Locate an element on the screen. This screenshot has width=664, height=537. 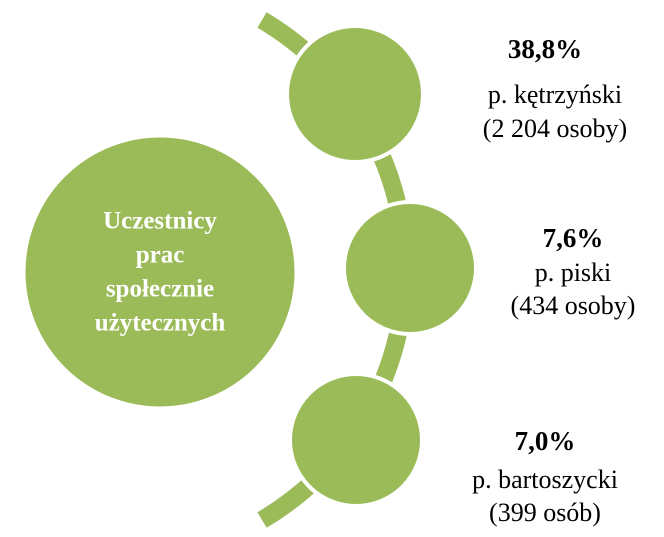
item-count: (434 osoby) is located at coordinates (573, 305).